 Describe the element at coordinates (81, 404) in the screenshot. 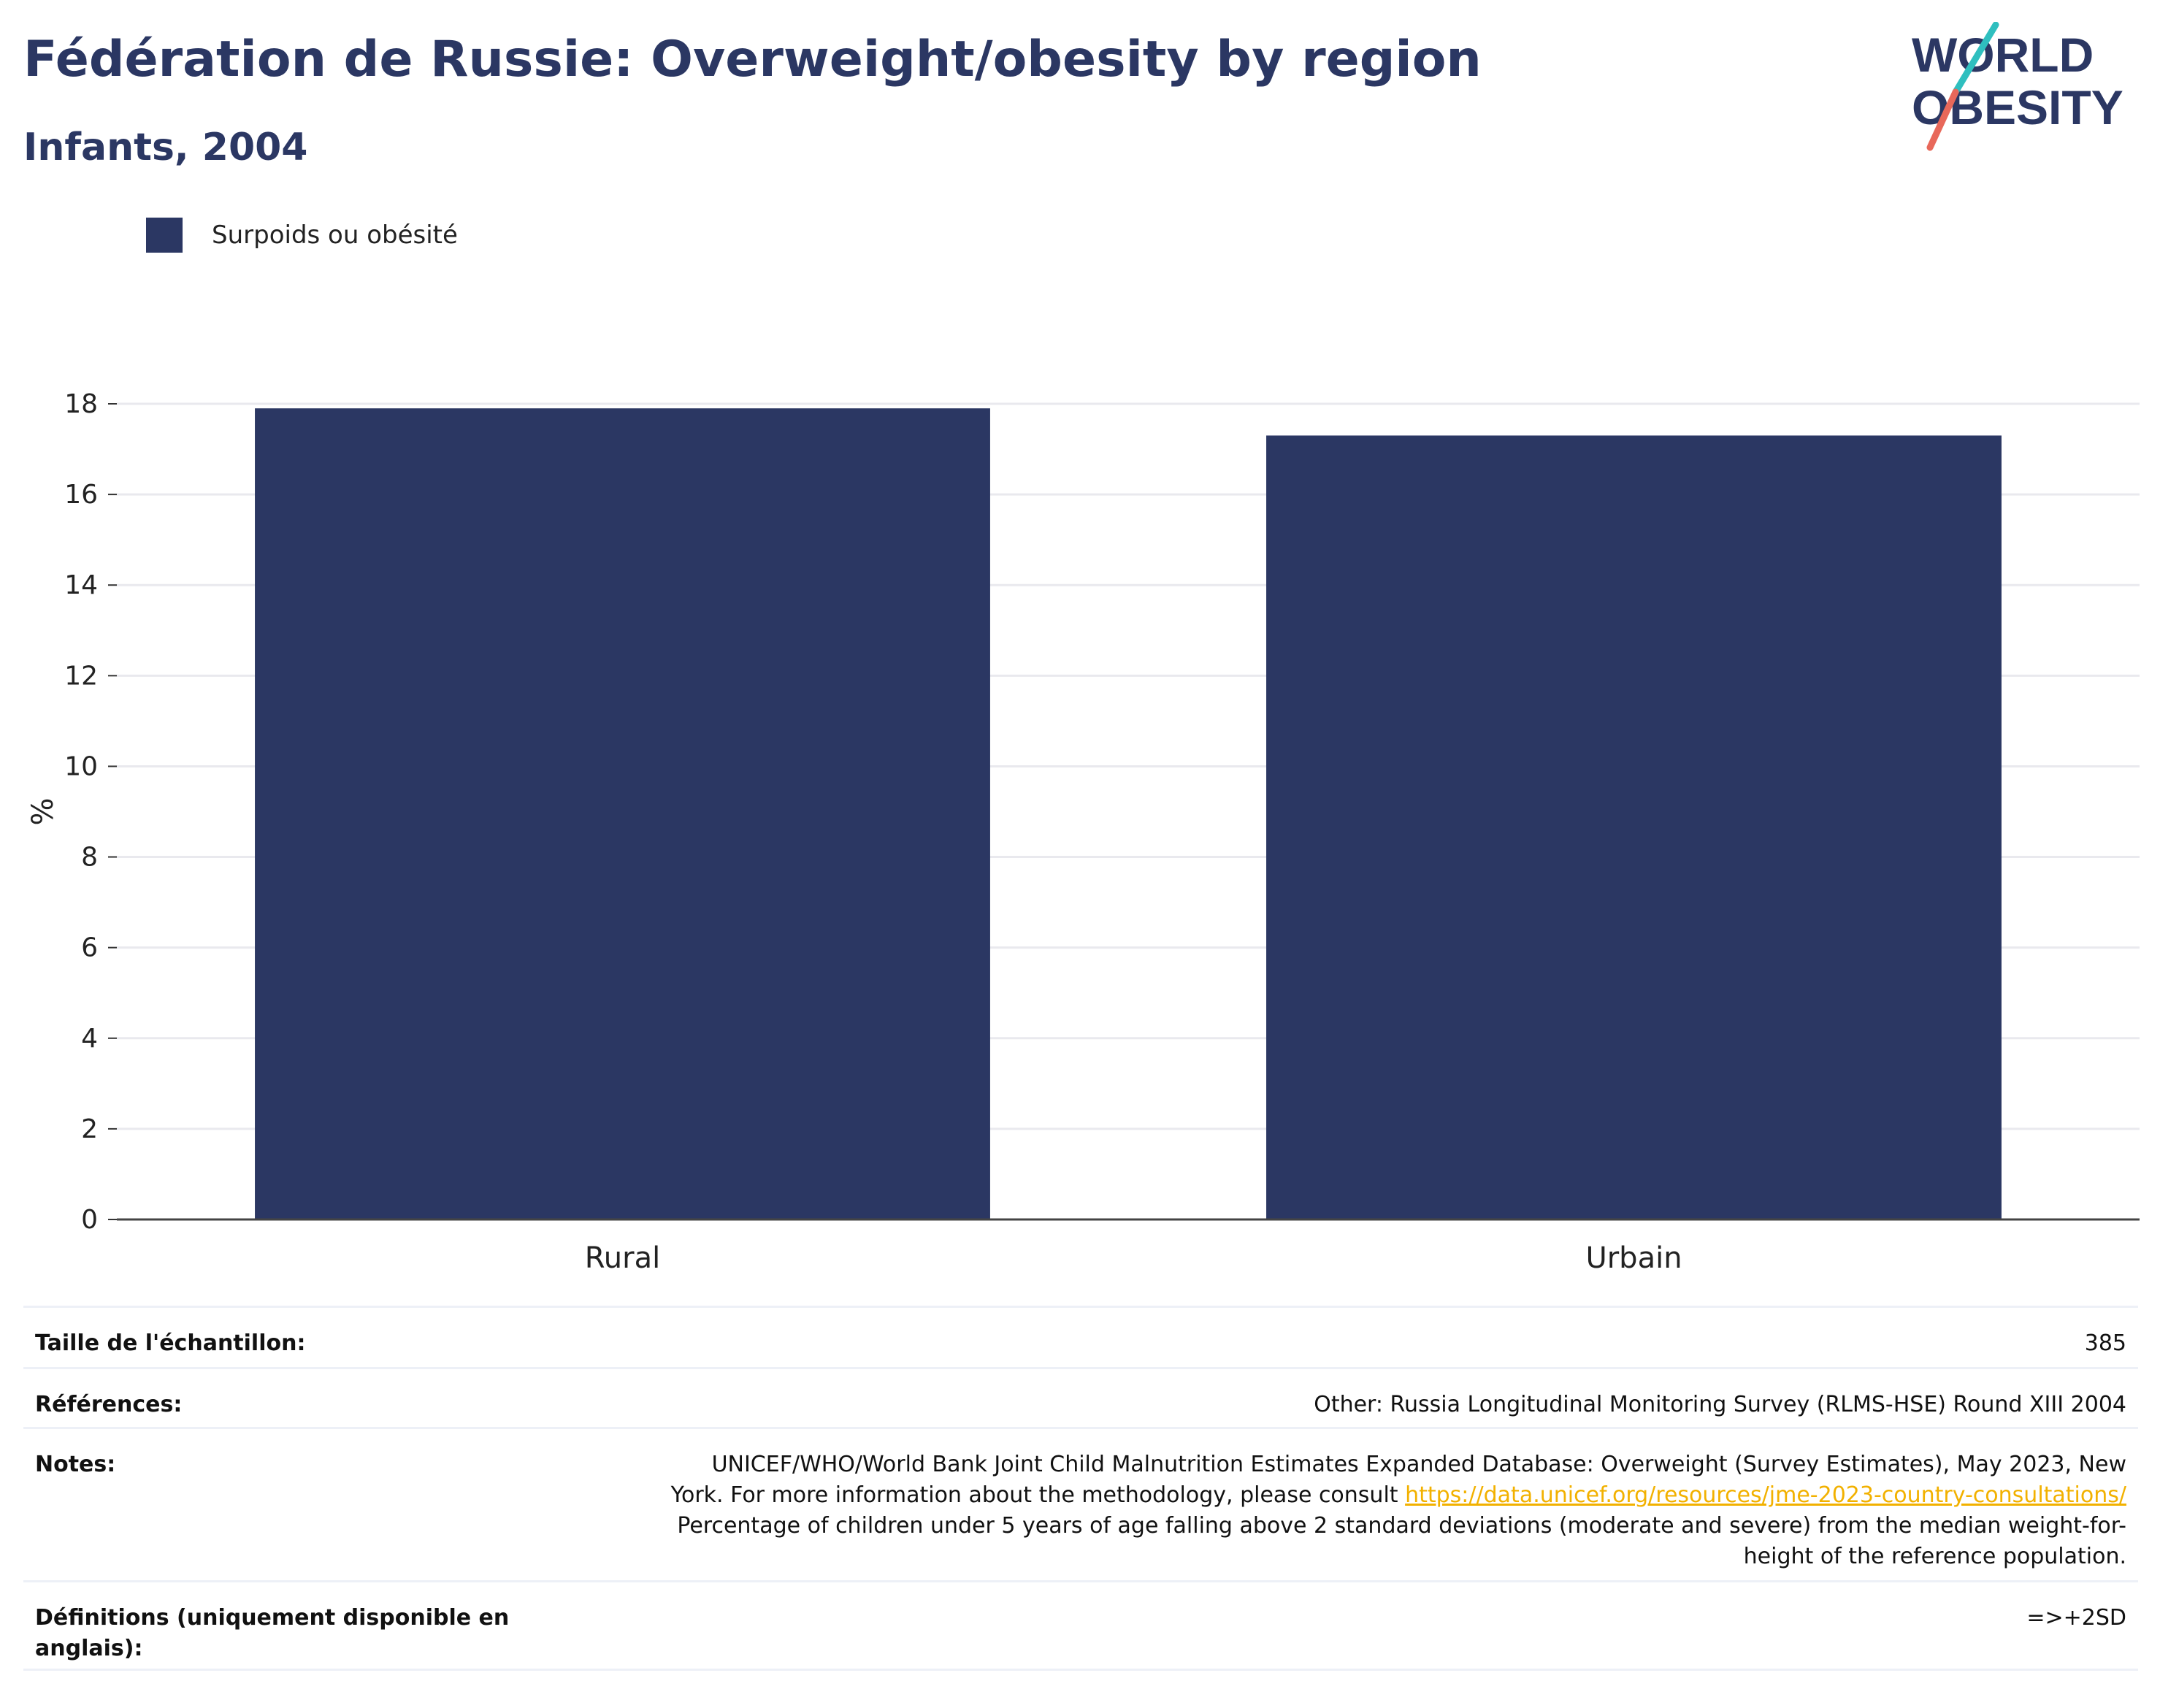

I see `y-tick-label: 18` at that location.